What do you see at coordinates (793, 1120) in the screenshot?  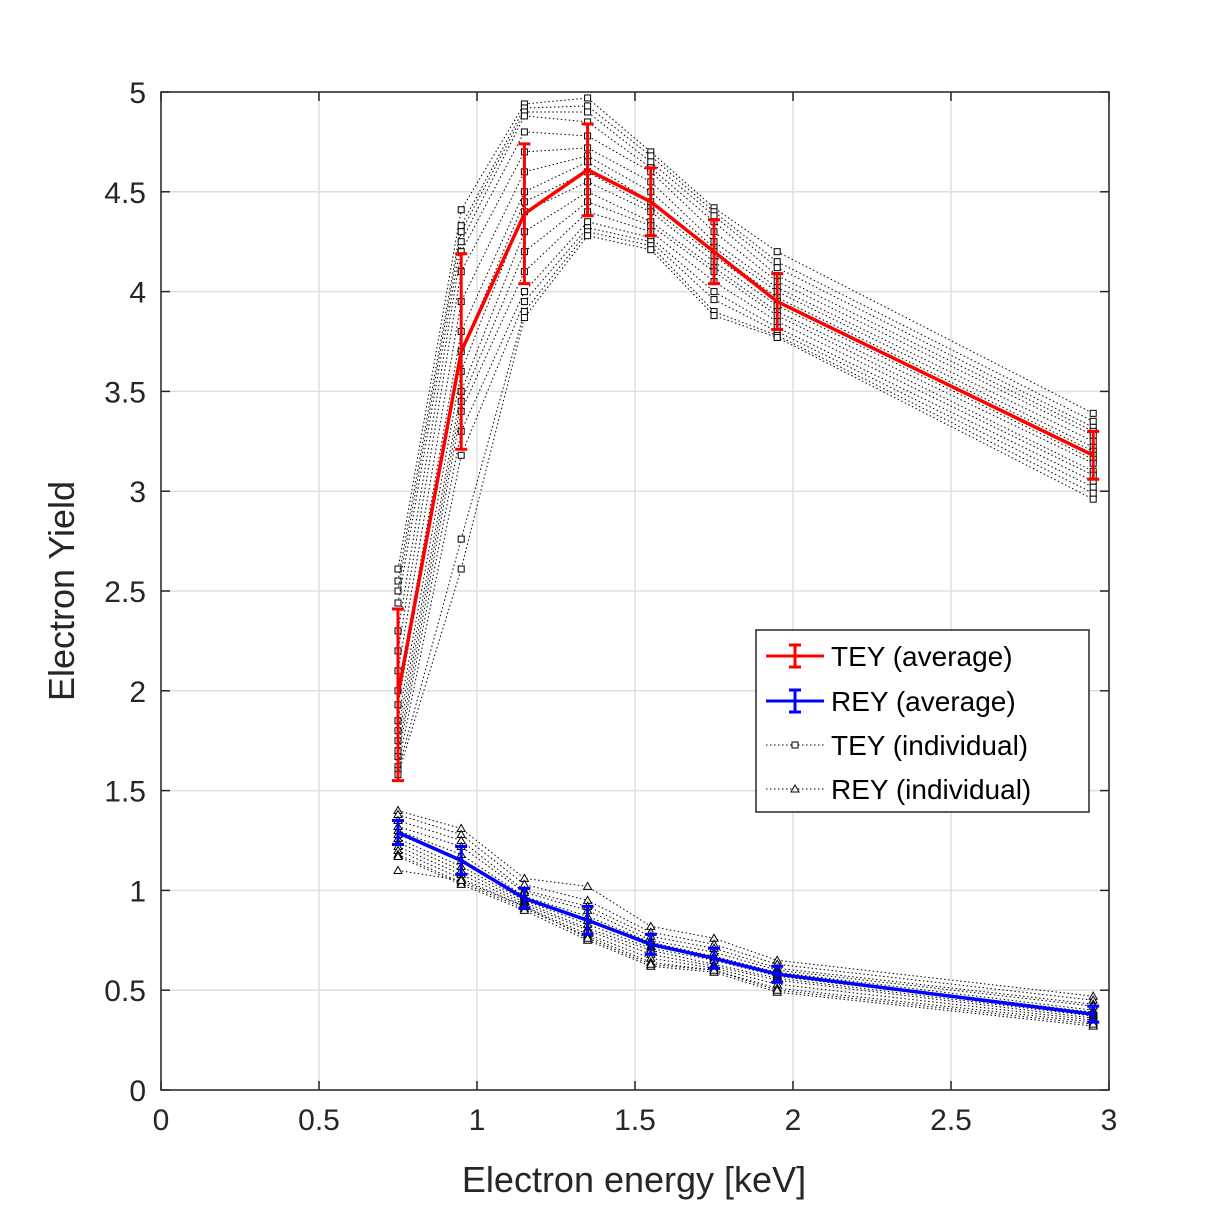 I see `x-tick-label: 2` at bounding box center [793, 1120].